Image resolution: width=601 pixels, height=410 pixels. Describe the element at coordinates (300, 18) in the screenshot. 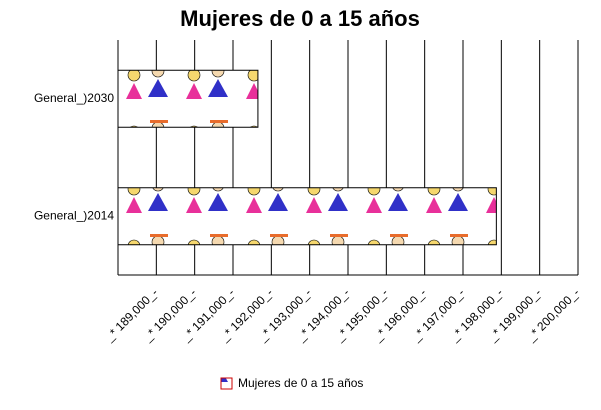

I see `chart-title: Mujeres de 0 a 15 años` at that location.